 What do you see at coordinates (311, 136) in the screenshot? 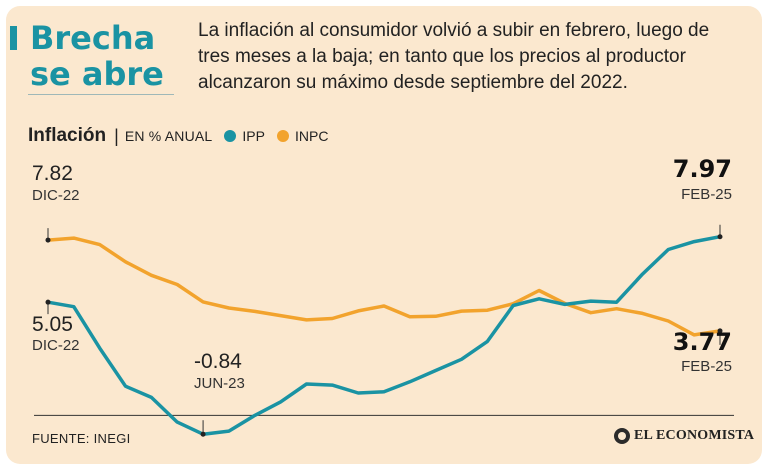
I see `legend-label-inpc: INPC` at bounding box center [311, 136].